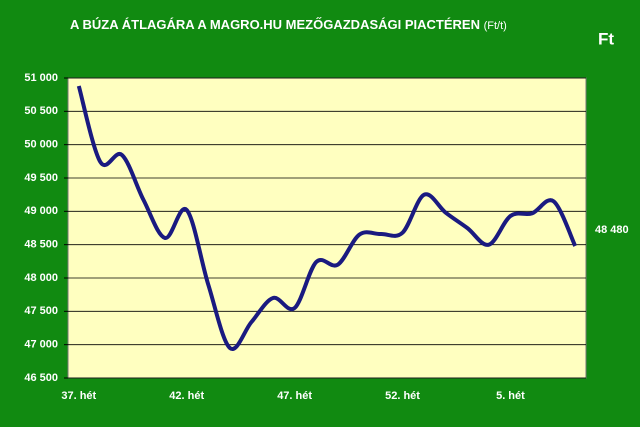 The width and height of the screenshot is (640, 427). Describe the element at coordinates (41, 245) in the screenshot. I see `y-tick-label: 48 500` at that location.